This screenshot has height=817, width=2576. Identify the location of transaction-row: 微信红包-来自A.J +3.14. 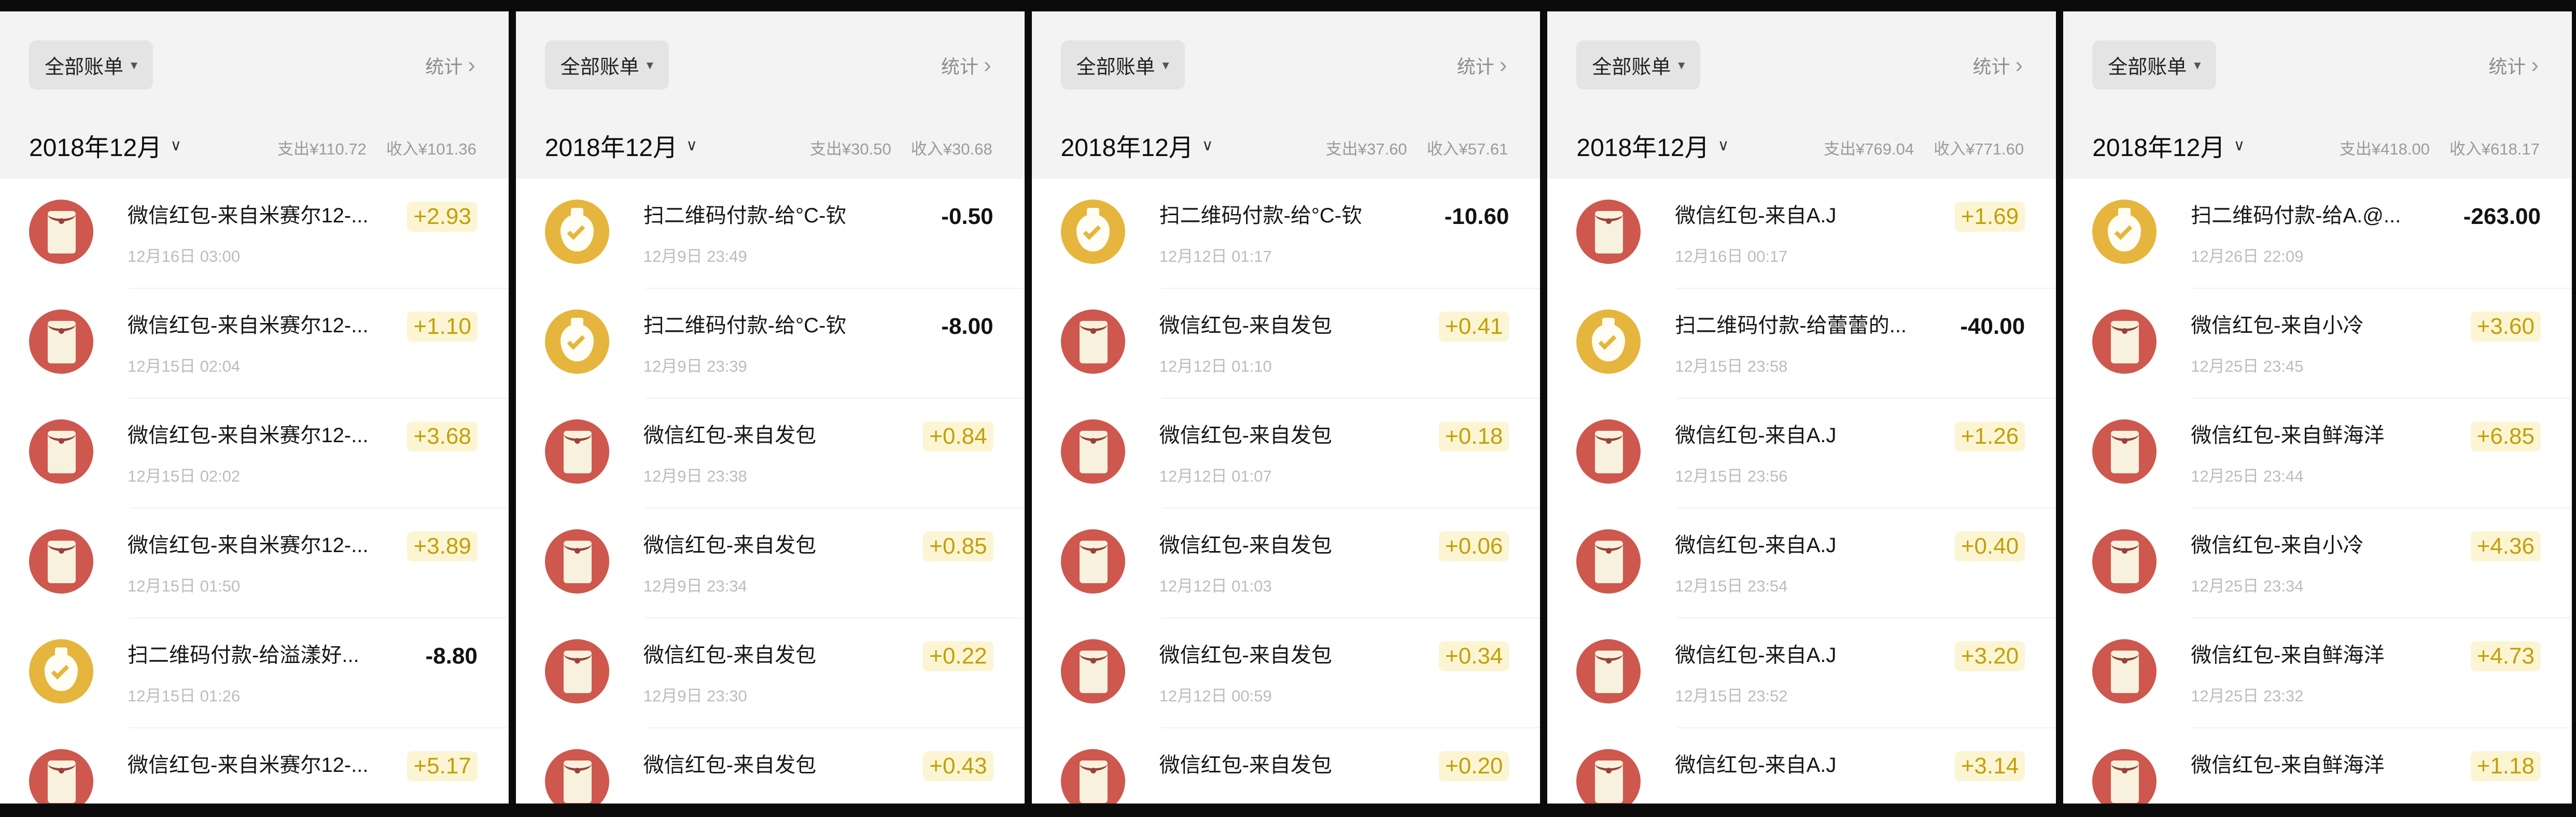
(1801, 766).